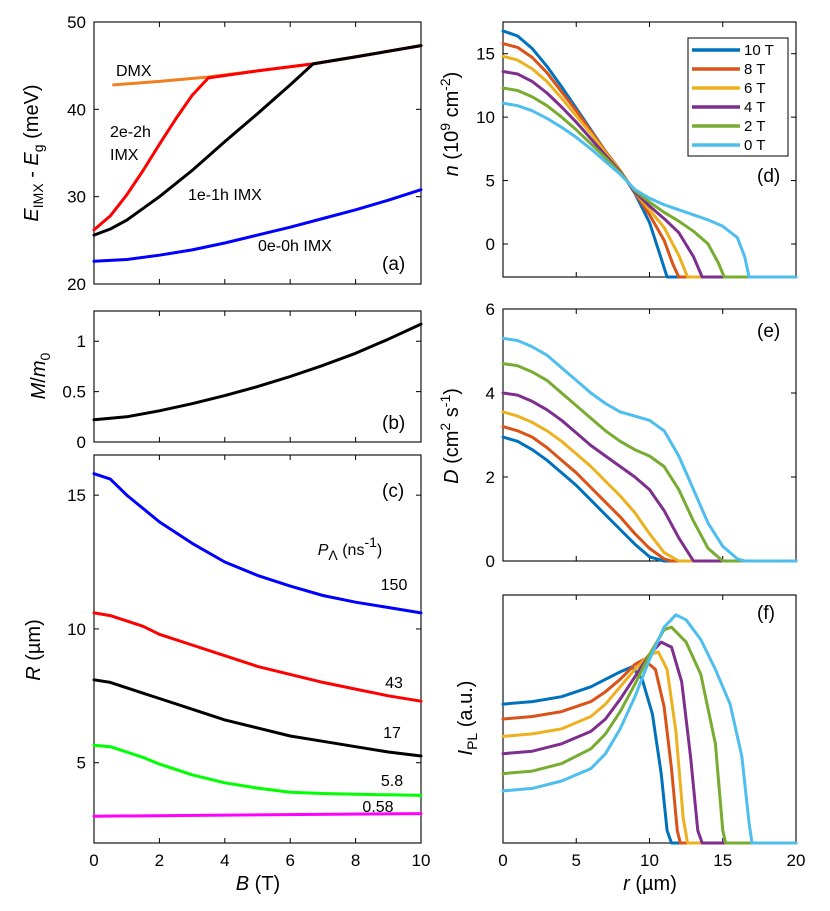  I want to click on panel-f-series-8-T, so click(649, 751).